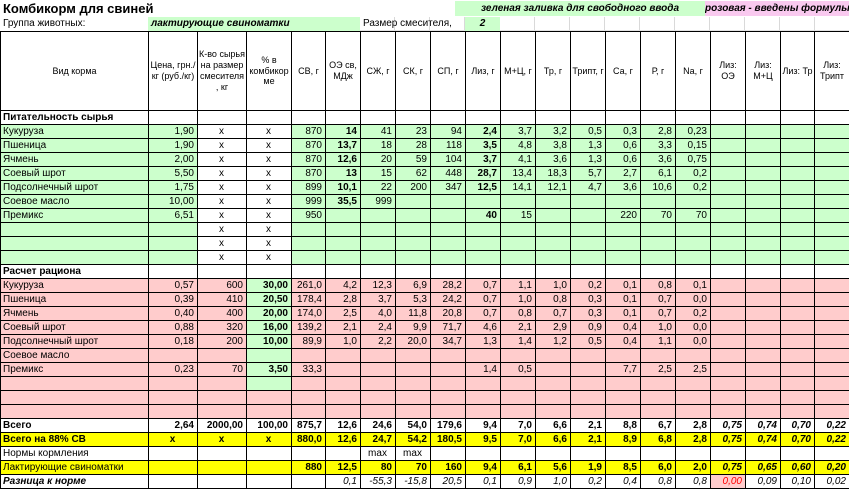 The height and width of the screenshot is (494, 849). Describe the element at coordinates (413, 327) in the screenshot. I see `cell-fiber: 9,9` at that location.